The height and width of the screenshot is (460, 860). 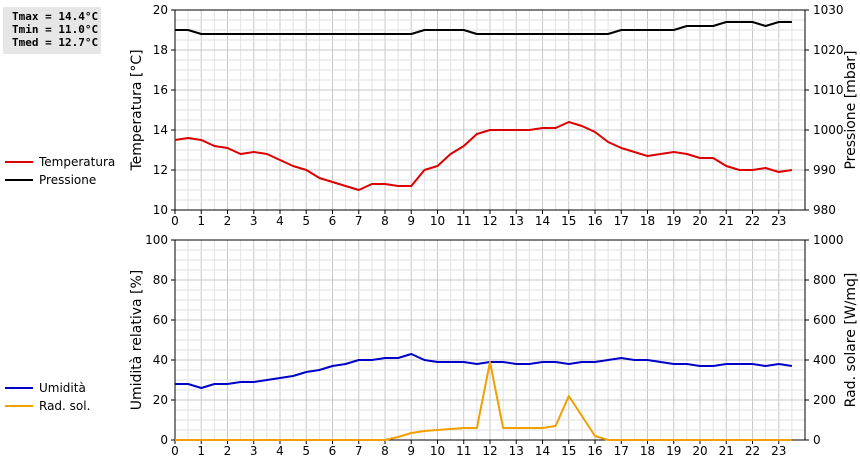 What do you see at coordinates (824, 280) in the screenshot?
I see `y2-tick-label: 800` at bounding box center [824, 280].